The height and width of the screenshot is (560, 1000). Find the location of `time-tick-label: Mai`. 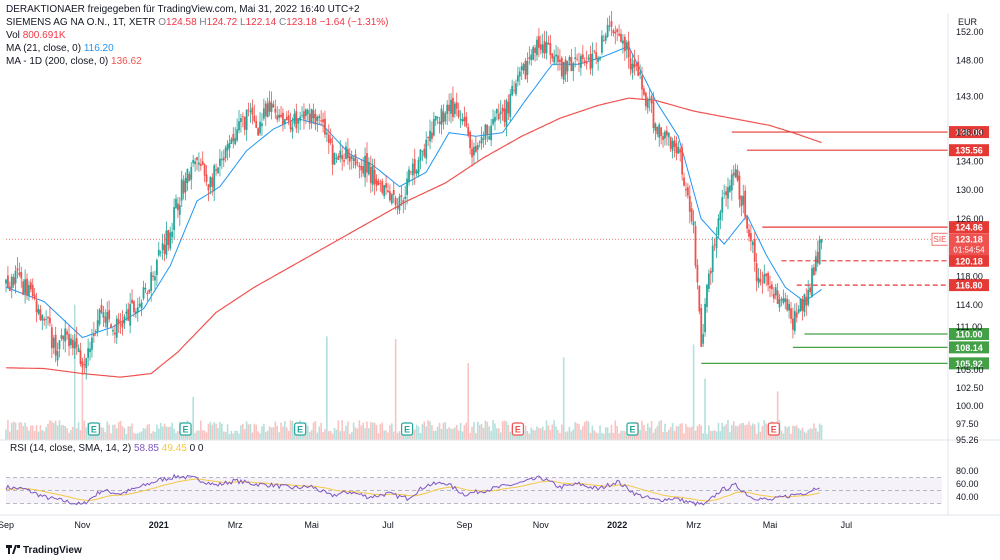

time-tick-label: Mai is located at coordinates (311, 525).